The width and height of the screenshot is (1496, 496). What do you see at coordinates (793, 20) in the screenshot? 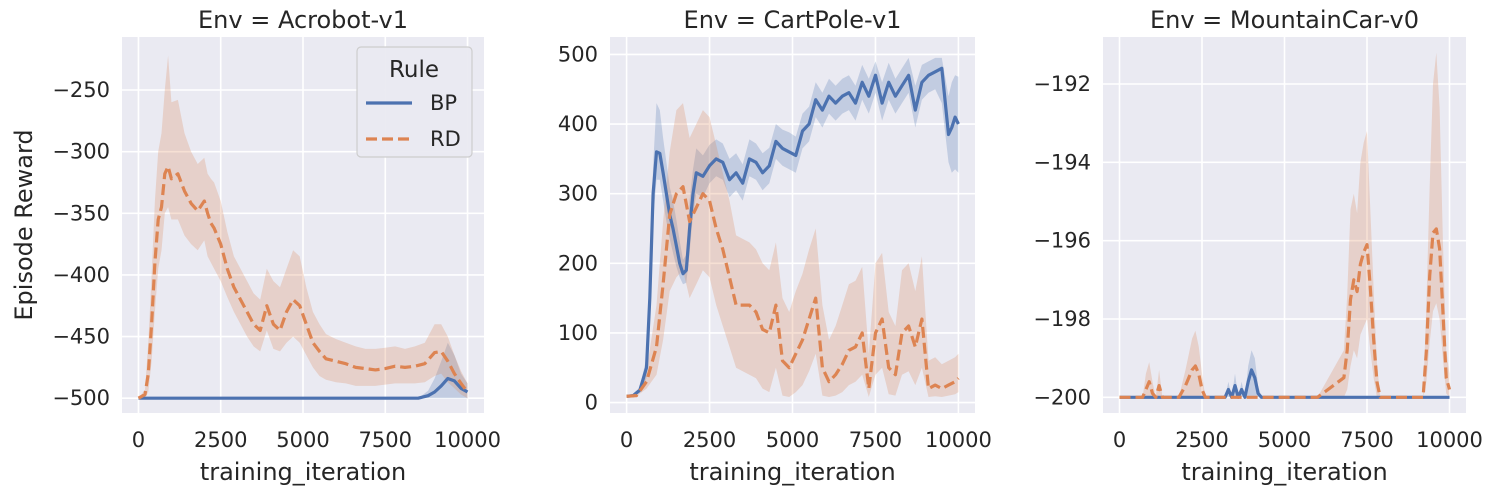
I see `cartpole-title: Env = CartPole-v1` at bounding box center [793, 20].